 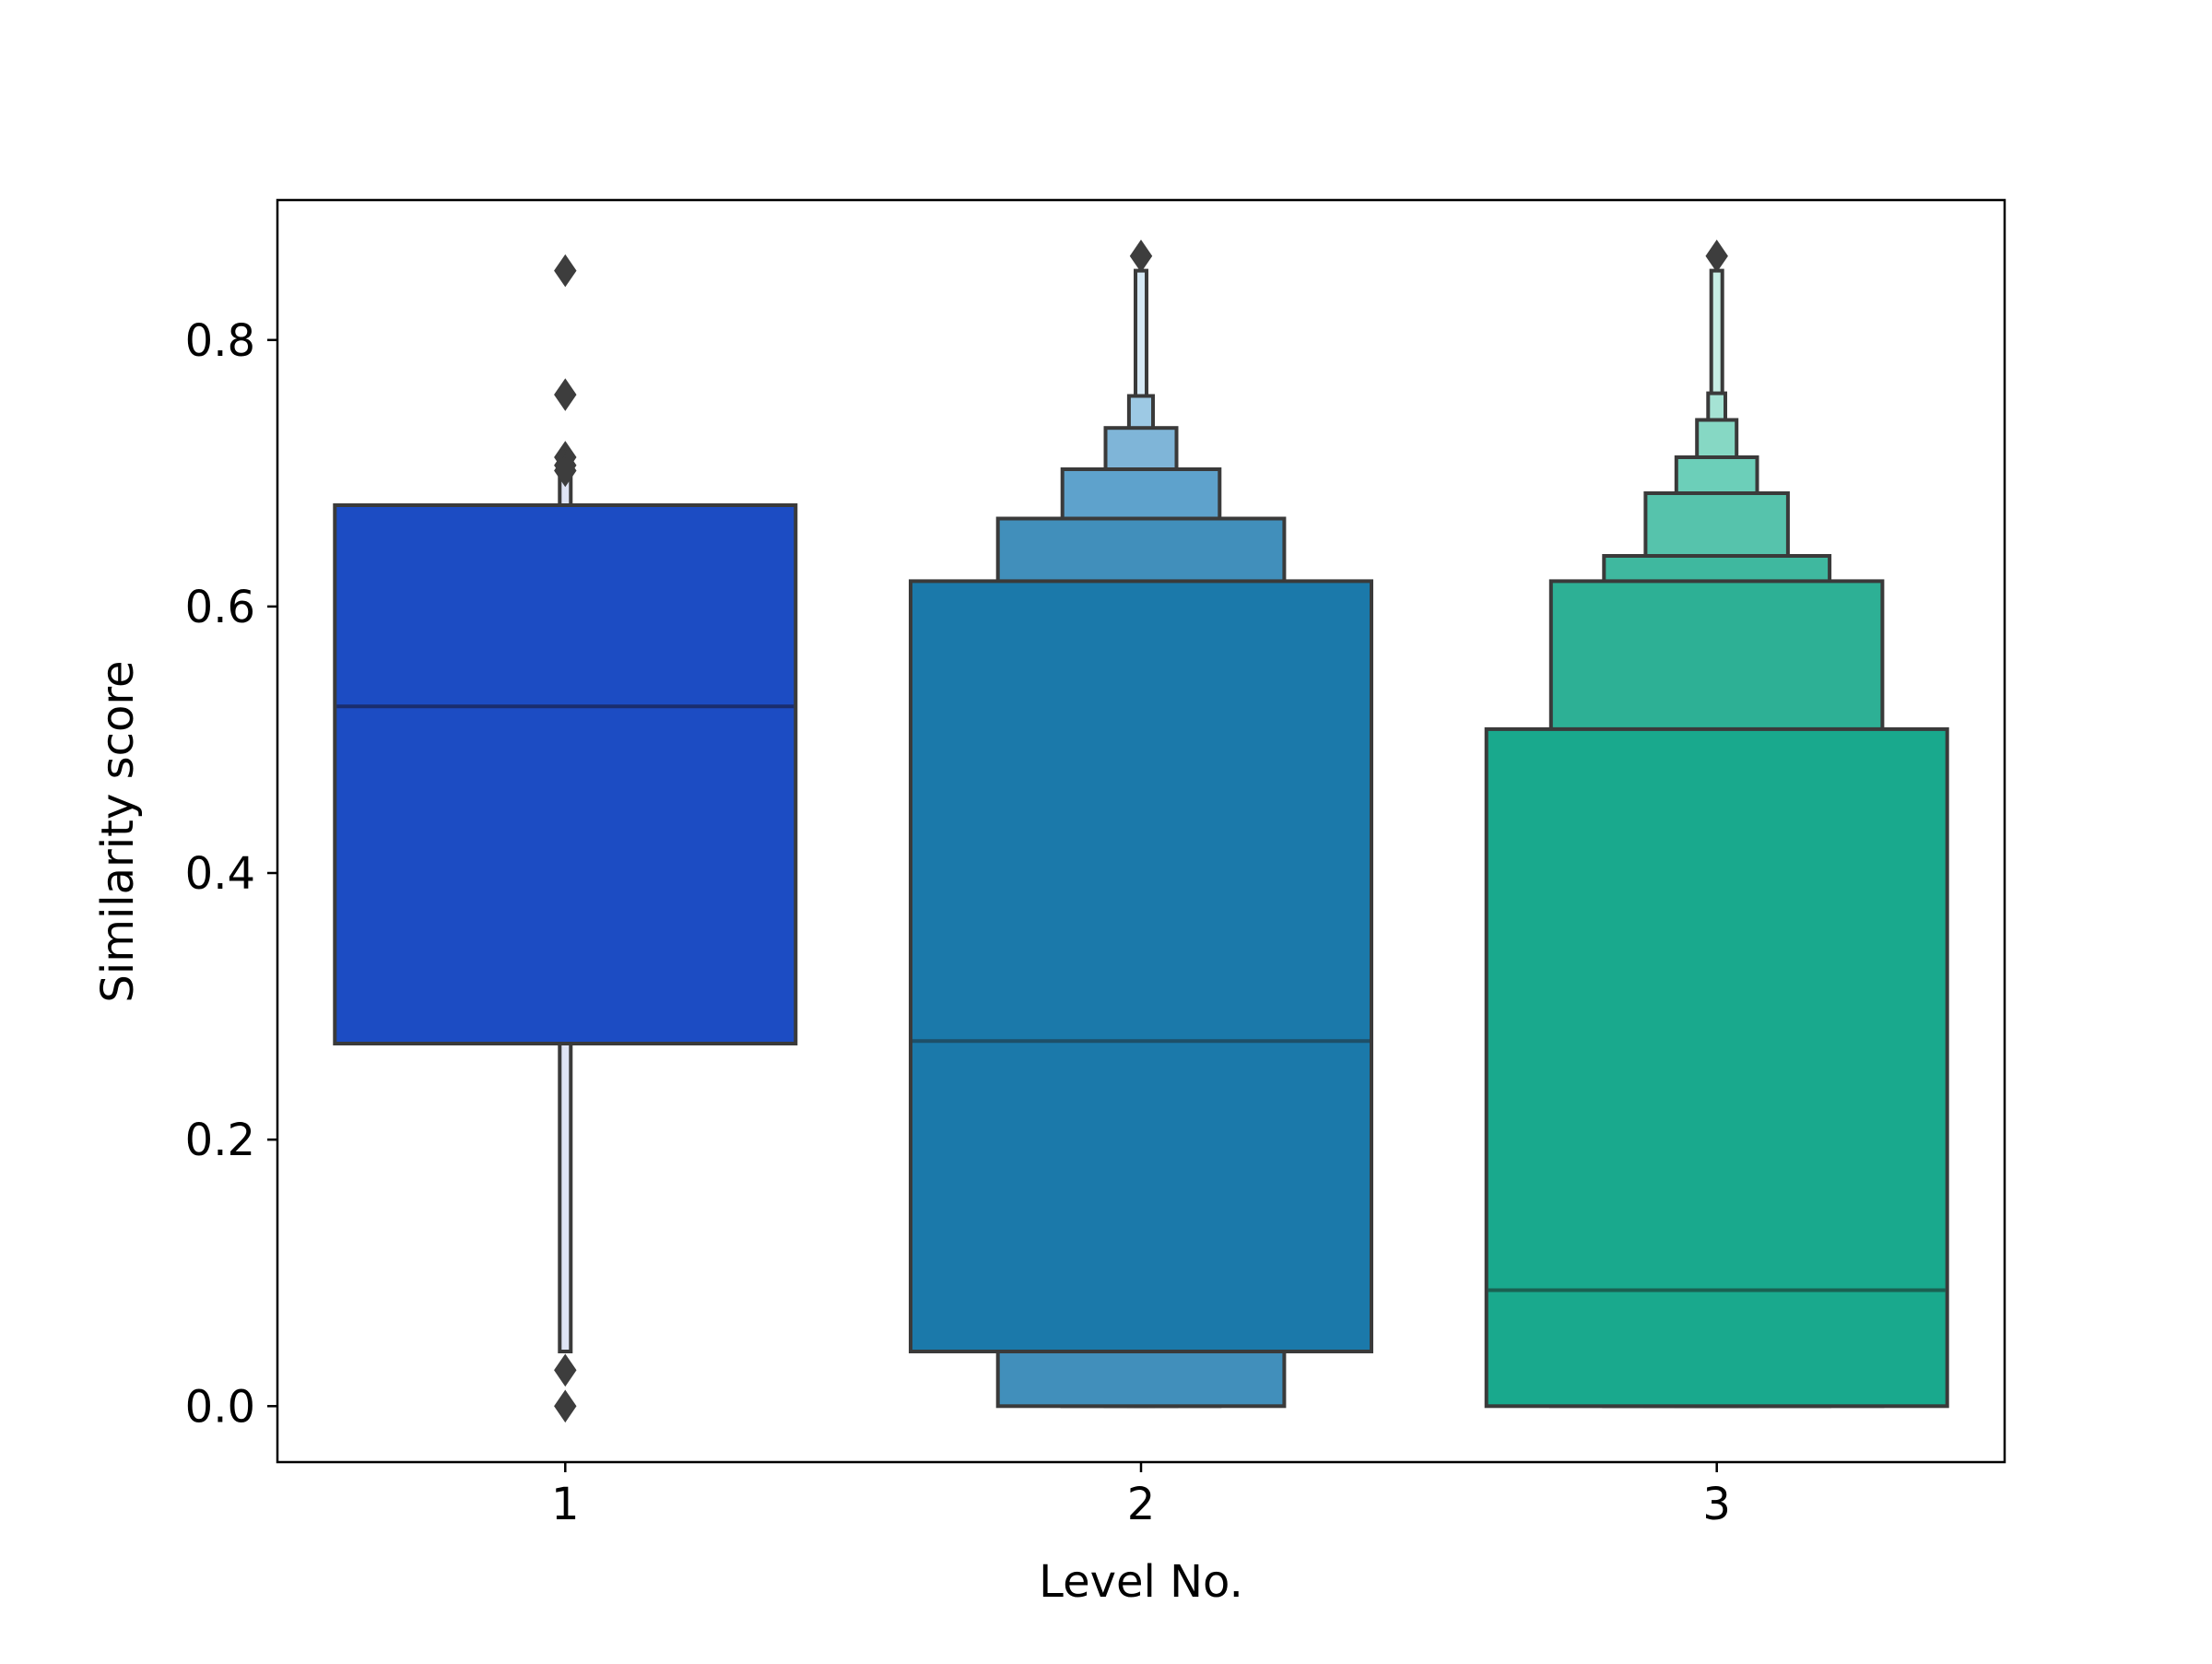 I want to click on x-tick-label-2: 2, so click(x=1141, y=1504).